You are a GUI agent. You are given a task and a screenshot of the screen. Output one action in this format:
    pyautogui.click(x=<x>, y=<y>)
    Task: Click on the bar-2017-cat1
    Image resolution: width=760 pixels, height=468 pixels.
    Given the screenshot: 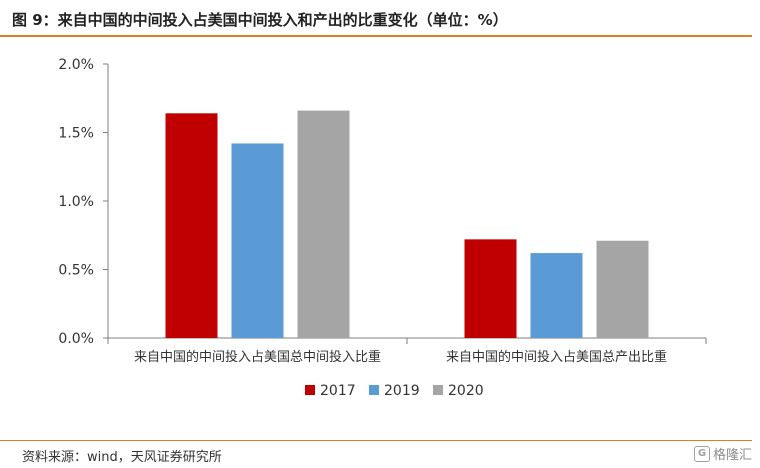 What is the action you would take?
    pyautogui.click(x=490, y=288)
    